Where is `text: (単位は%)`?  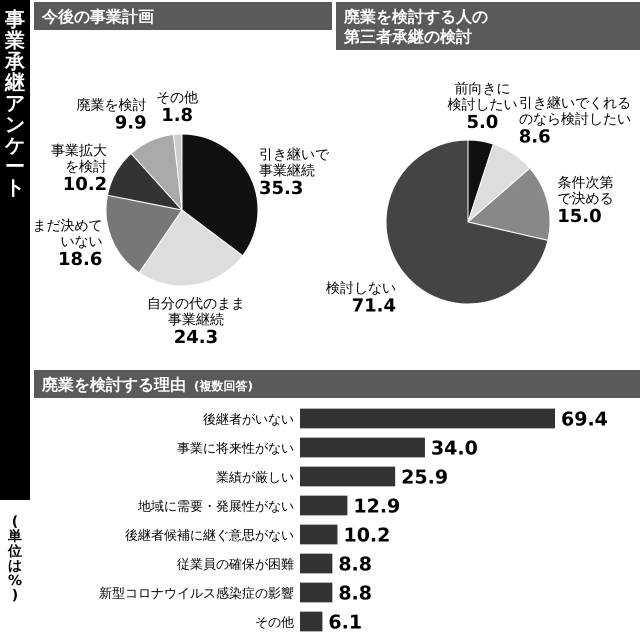 text: (単位は%) is located at coordinates (14, 559).